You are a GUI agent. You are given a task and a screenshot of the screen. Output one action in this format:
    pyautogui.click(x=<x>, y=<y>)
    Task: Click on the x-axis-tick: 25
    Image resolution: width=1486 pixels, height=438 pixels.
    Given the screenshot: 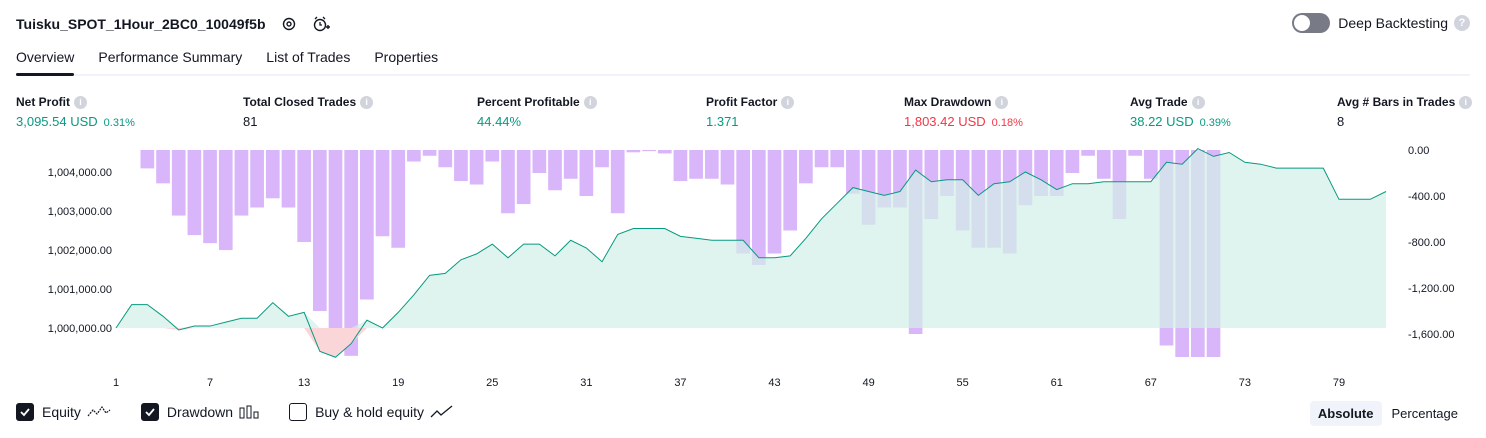 What is the action you would take?
    pyautogui.click(x=492, y=383)
    